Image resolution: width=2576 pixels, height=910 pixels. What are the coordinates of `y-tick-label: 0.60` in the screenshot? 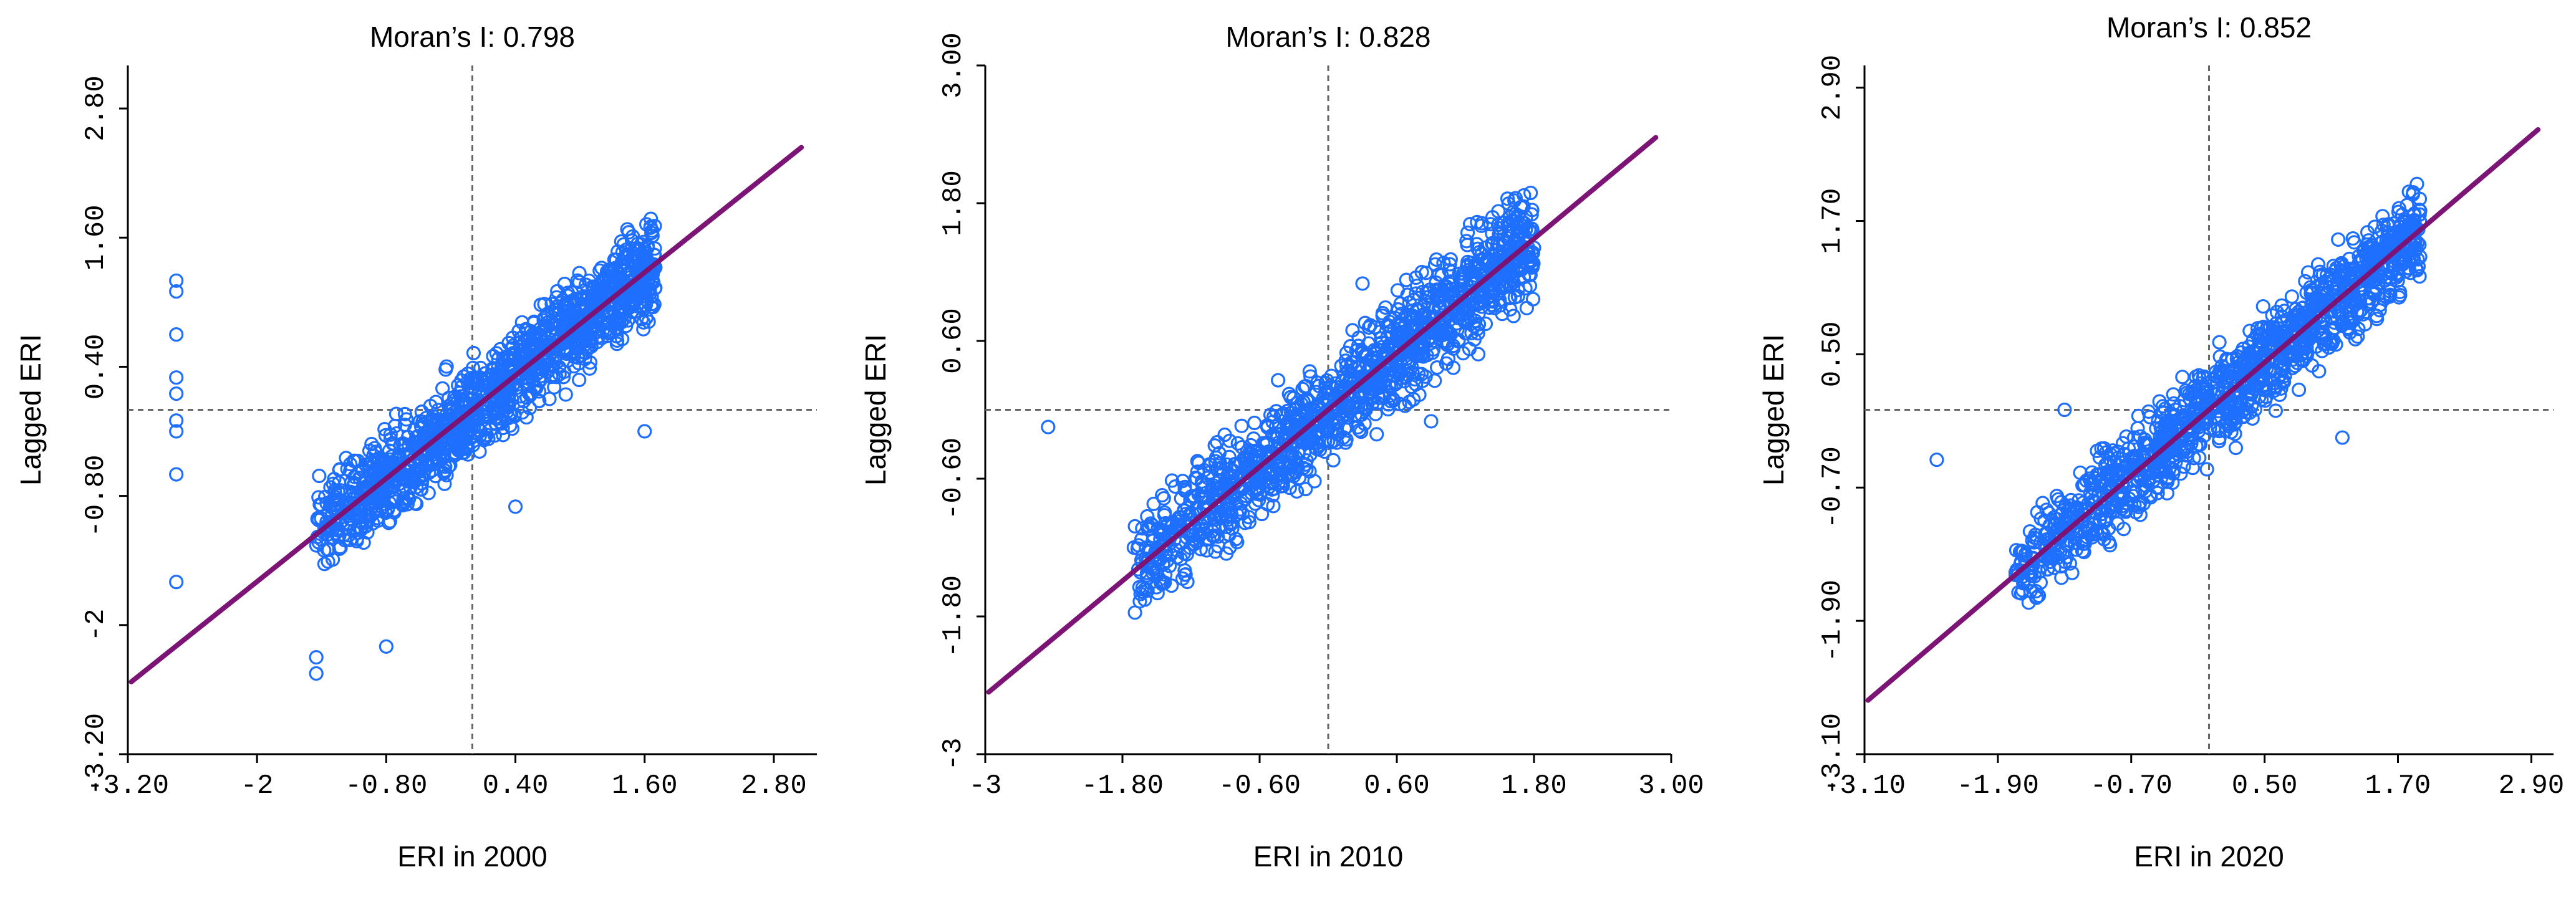 It's located at (953, 341).